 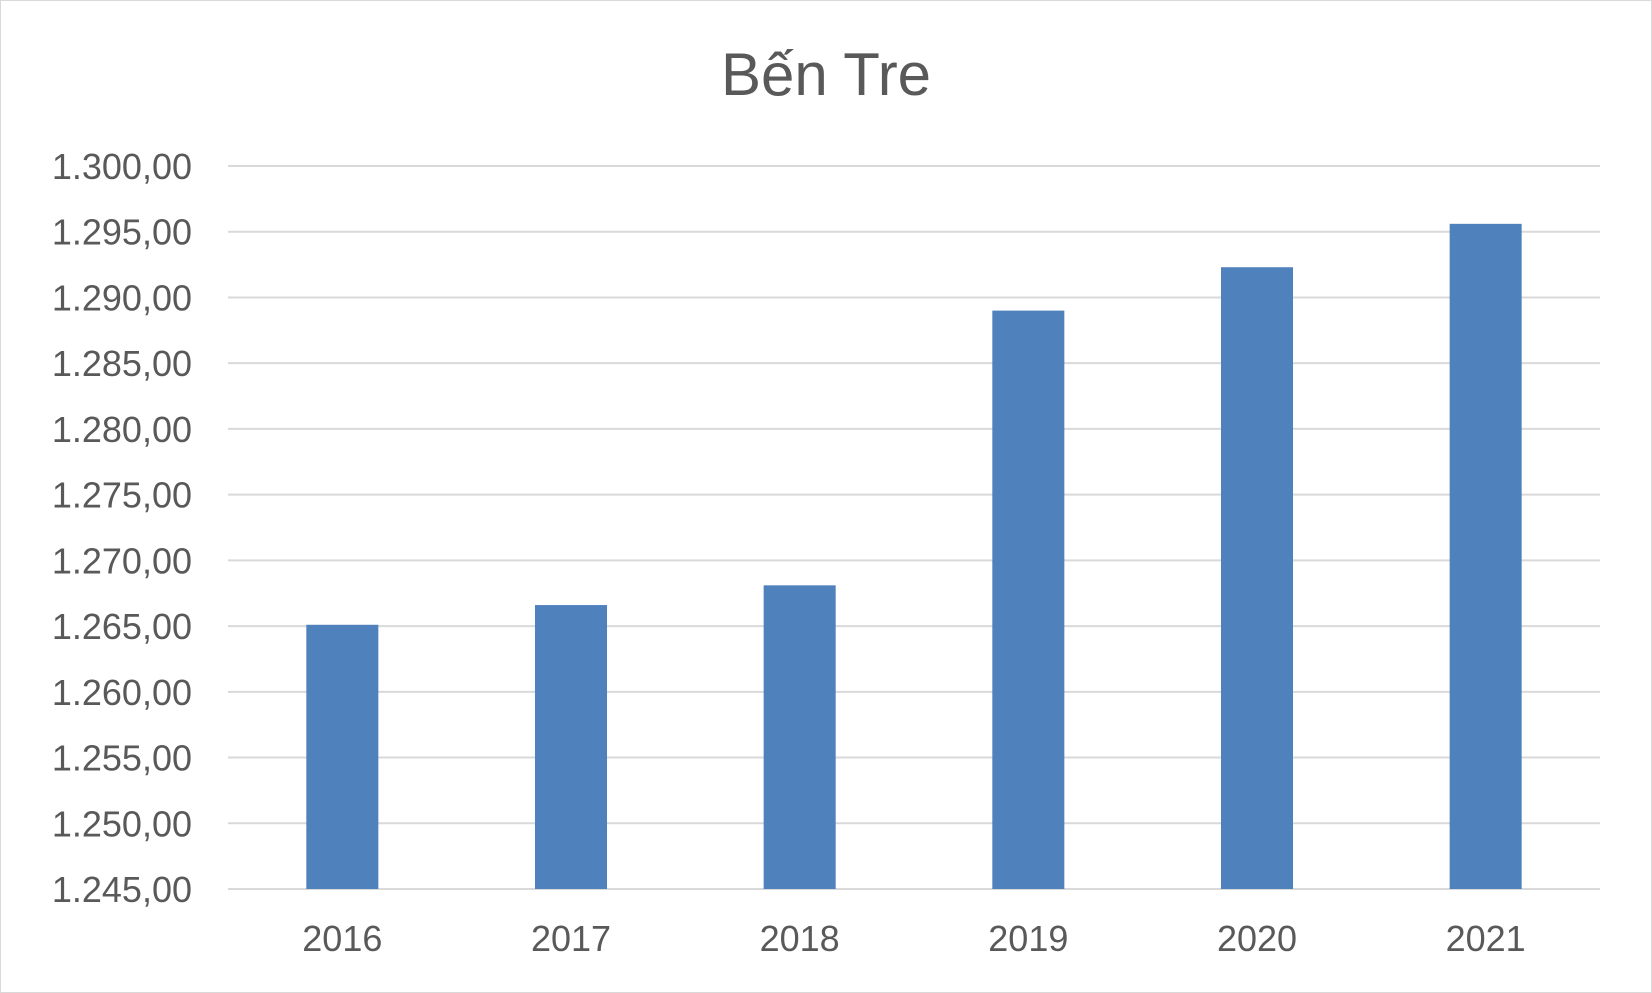 What do you see at coordinates (1257, 938) in the screenshot?
I see `x-tick-label: 2020` at bounding box center [1257, 938].